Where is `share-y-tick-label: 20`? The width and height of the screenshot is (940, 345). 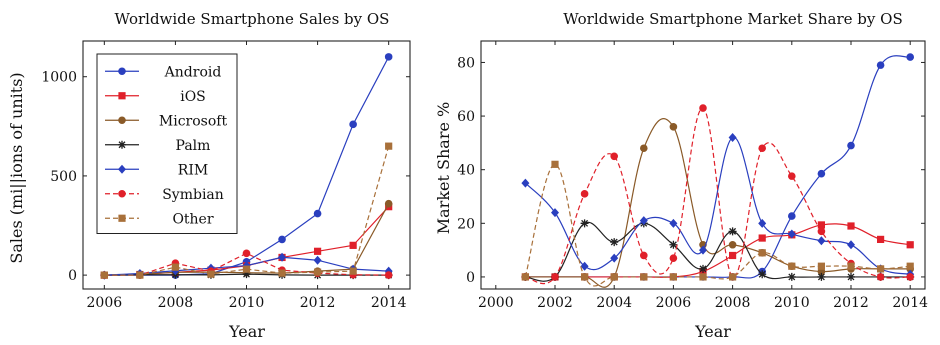
share-y-tick-label: 20 is located at coordinates (466, 224).